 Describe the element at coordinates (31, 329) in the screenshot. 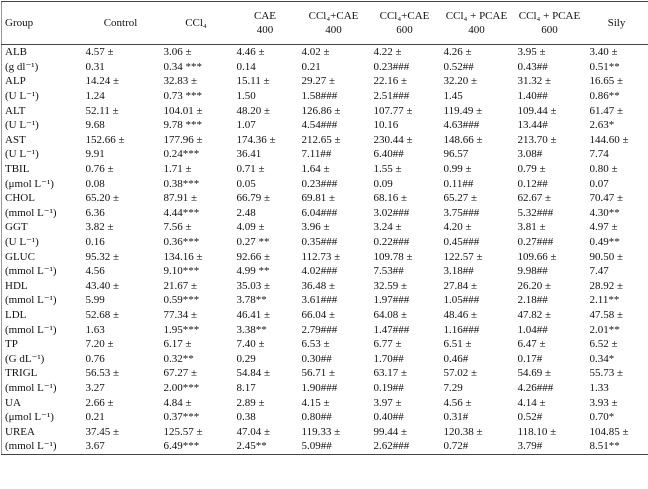

I see `row-label: (mmol L⁻¹)` at that location.